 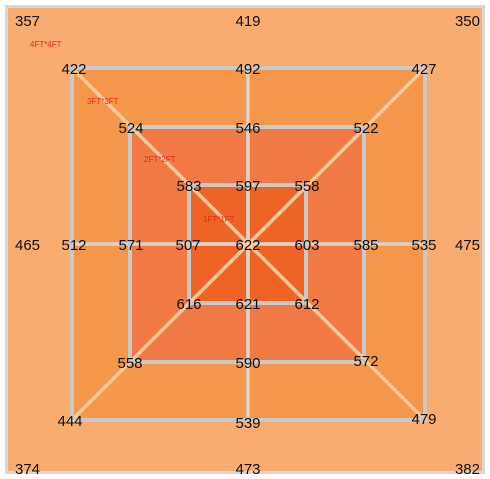 I want to click on value-3ft-right-middle: 585, so click(x=365, y=245).